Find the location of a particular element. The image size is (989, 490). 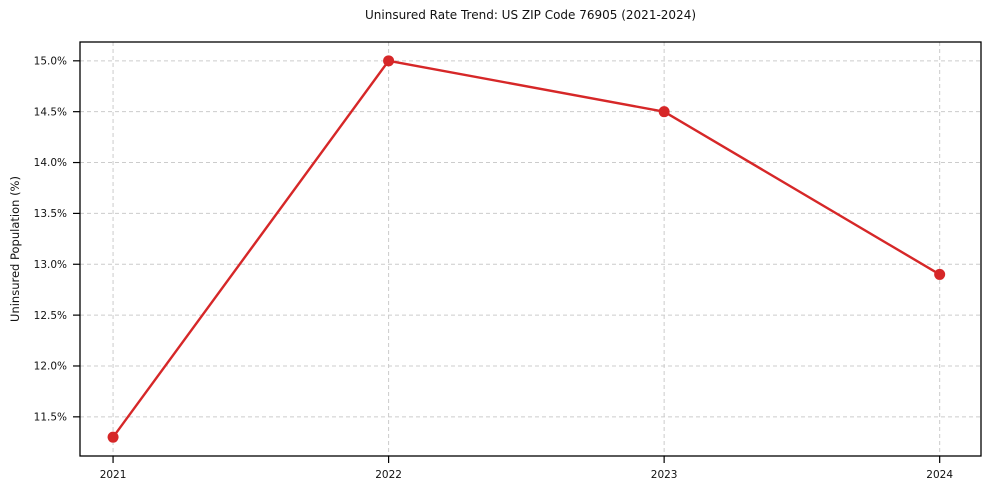

x-tick-label: 2024 is located at coordinates (939, 475).